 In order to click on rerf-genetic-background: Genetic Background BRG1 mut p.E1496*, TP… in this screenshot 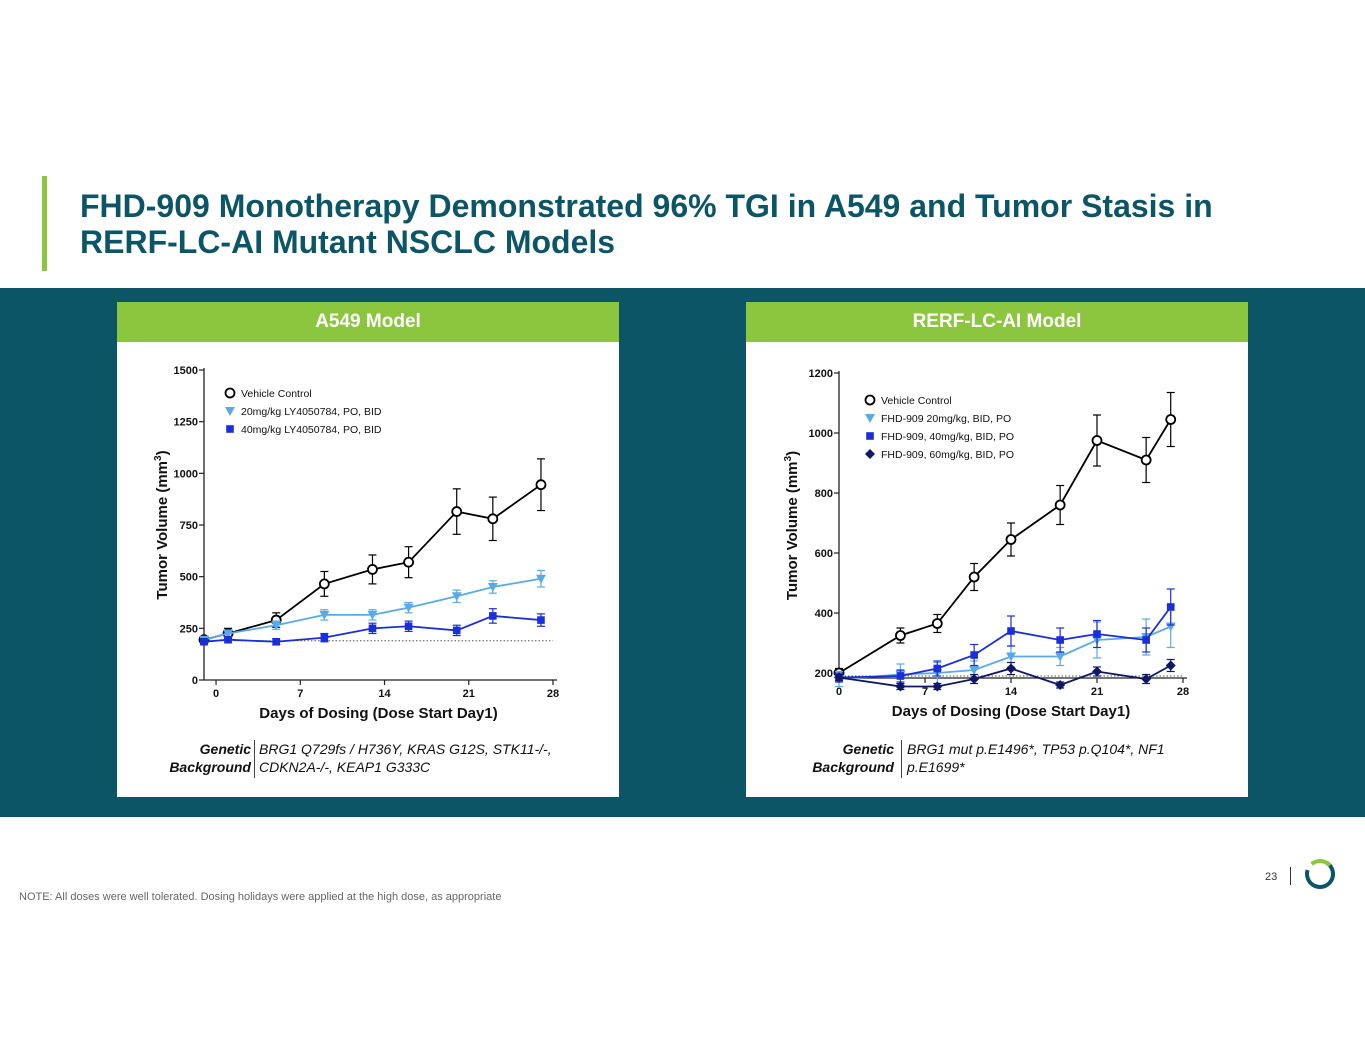, I will do `click(997, 760)`.